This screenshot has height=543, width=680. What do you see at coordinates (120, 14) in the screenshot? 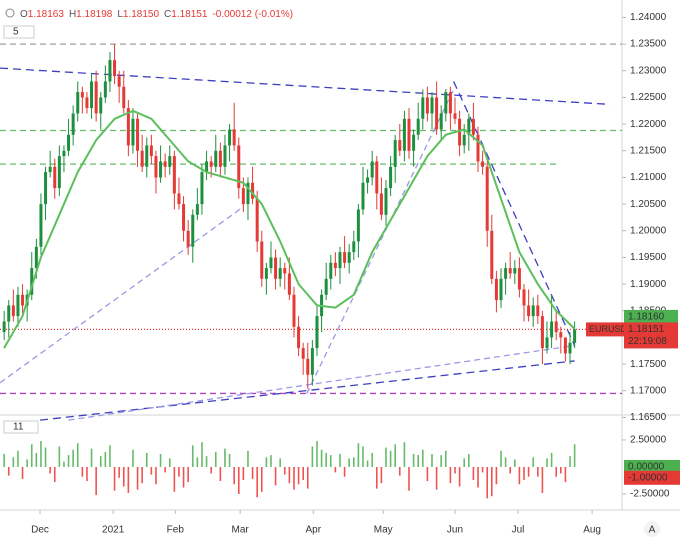
I see `legend-key: L` at bounding box center [120, 14].